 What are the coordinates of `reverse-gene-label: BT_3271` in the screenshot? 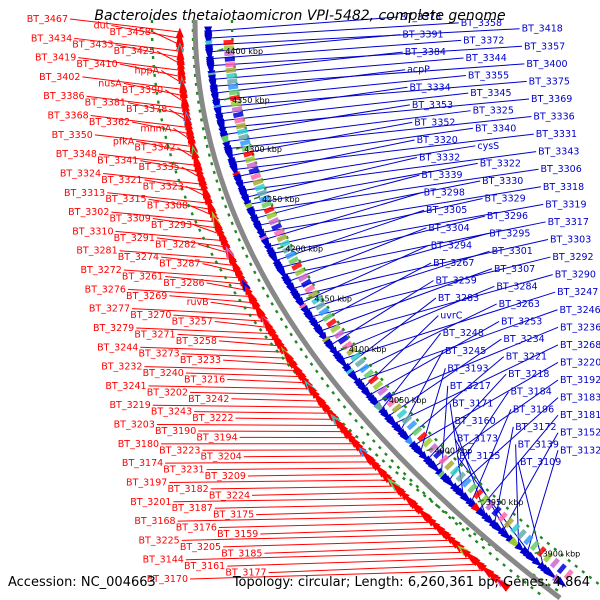 It's located at (154, 334).